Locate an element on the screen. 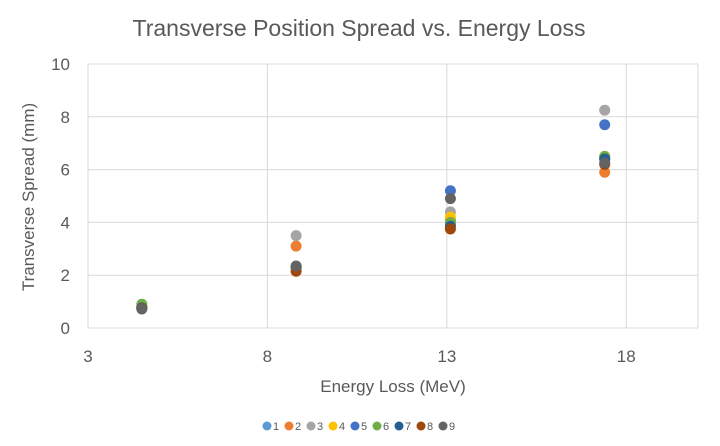 The height and width of the screenshot is (446, 720). x-tick-label: 18 is located at coordinates (626, 356).